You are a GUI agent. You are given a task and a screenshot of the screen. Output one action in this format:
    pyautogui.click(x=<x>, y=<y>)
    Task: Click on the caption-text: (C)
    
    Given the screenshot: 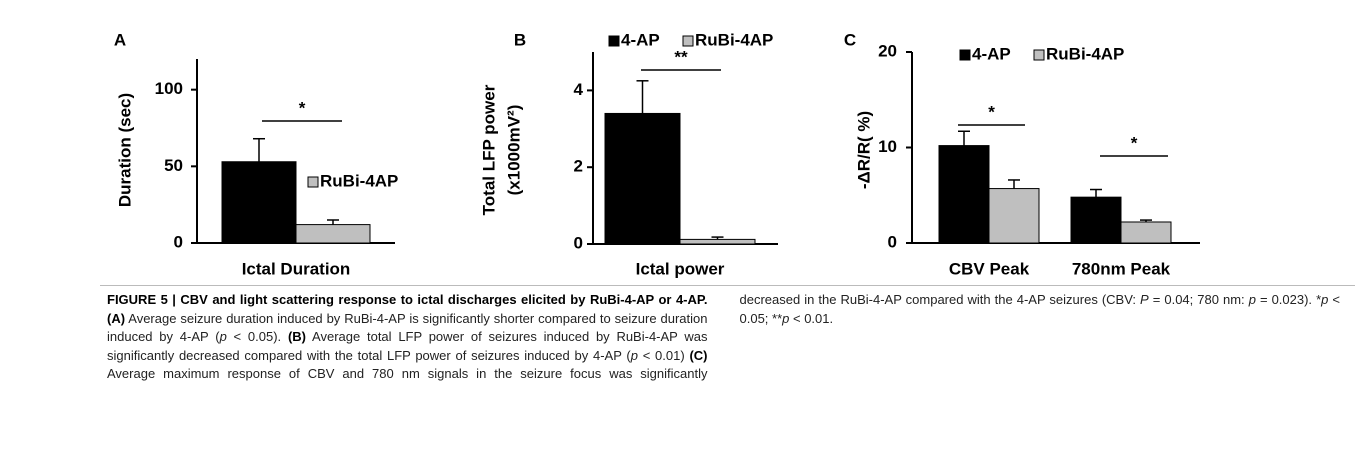 What is the action you would take?
    pyautogui.click(x=698, y=355)
    